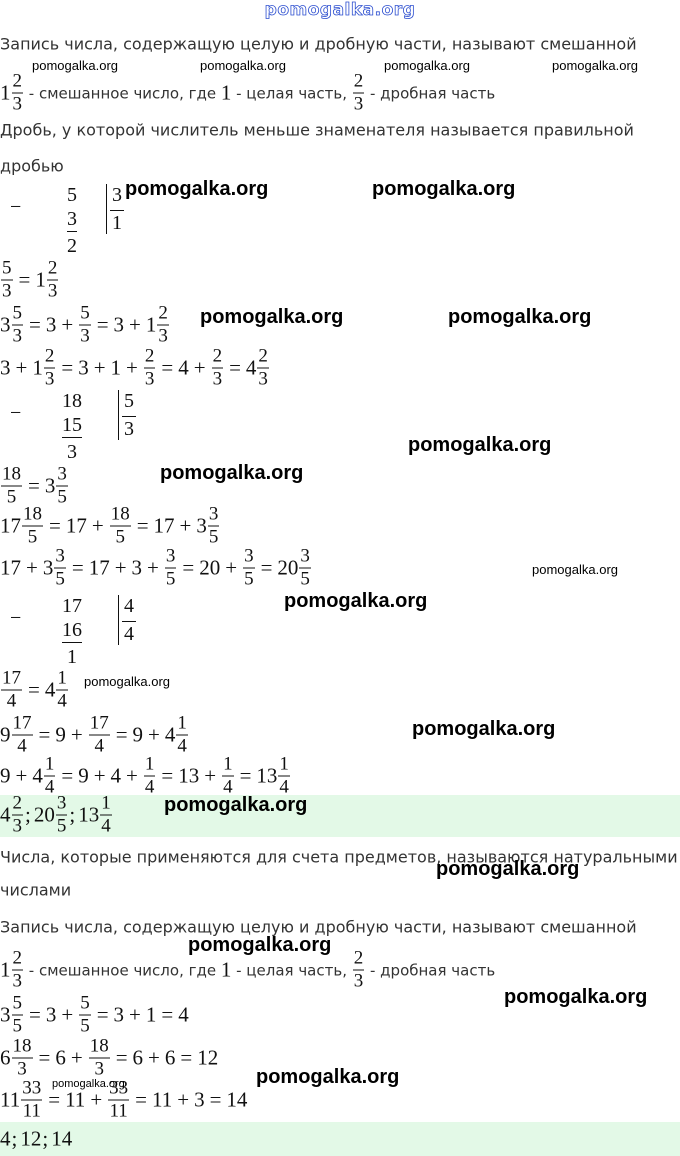 The width and height of the screenshot is (680, 1156). Describe the element at coordinates (34, 485) in the screenshot. I see `math-line: 18 5 = 3 3 5` at that location.